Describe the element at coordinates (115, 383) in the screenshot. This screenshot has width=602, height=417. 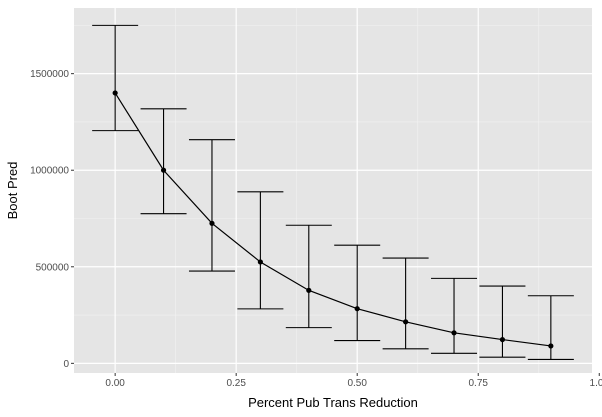
I see `x-tick-label: 0.00` at that location.